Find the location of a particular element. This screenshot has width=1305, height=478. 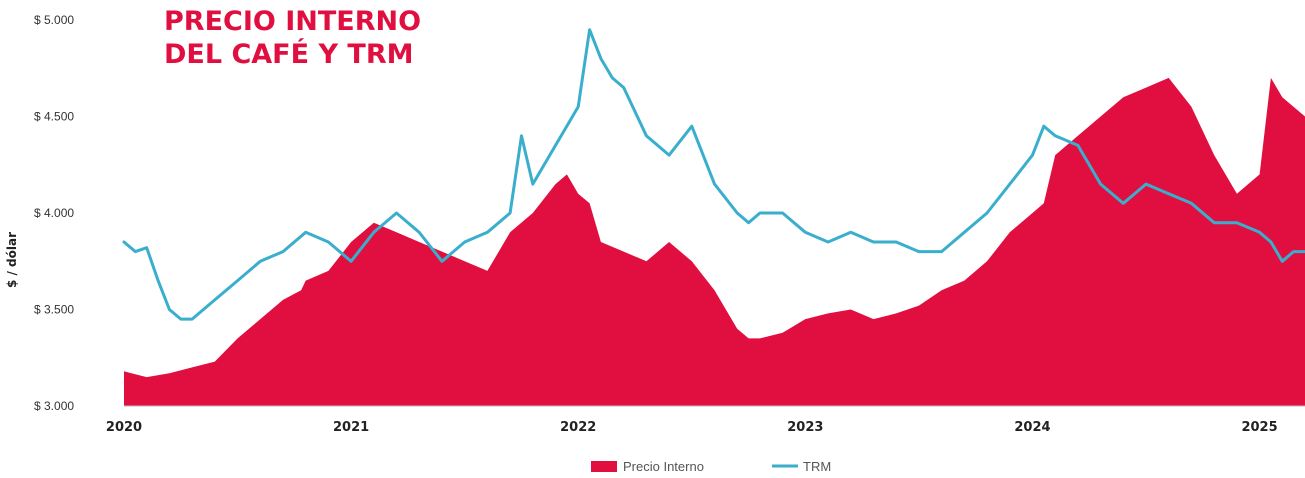

y-tick-label: $ 3.000 is located at coordinates (54, 406).